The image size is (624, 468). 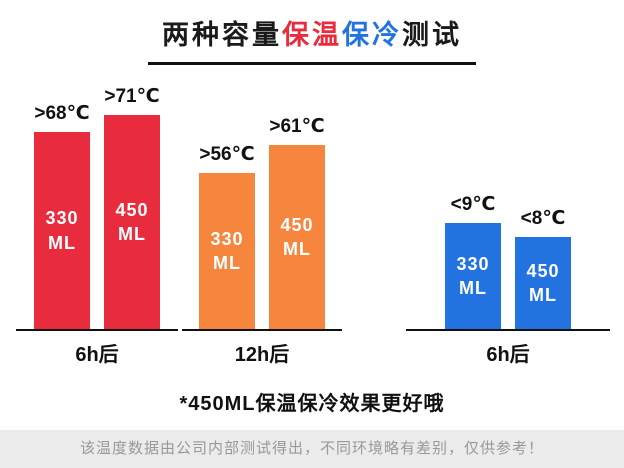 I want to click on bars-row: >68℃ 330 ML >71℃ 450 ML, so click(x=97, y=207).